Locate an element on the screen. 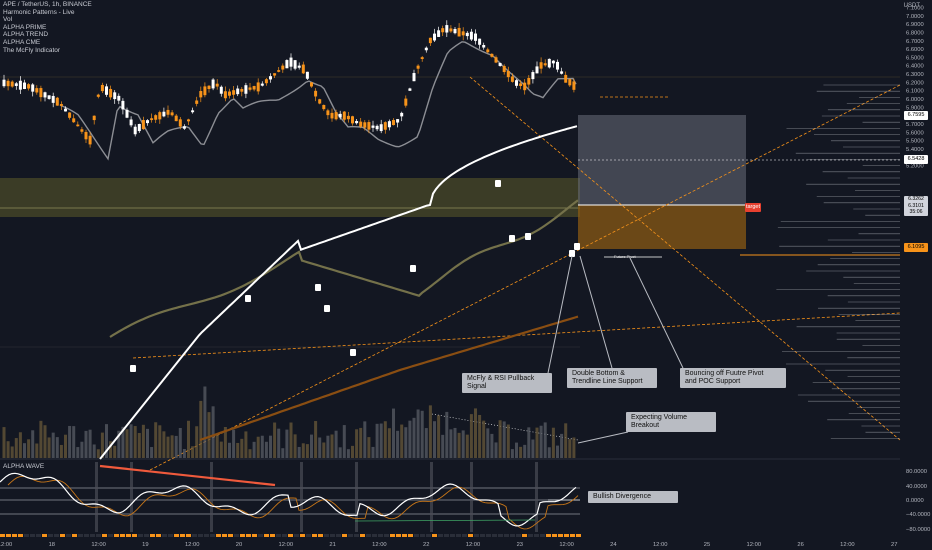 This screenshot has height=550, width=932. indicator-alpha-trend: ALPHA TREND is located at coordinates (26, 35).